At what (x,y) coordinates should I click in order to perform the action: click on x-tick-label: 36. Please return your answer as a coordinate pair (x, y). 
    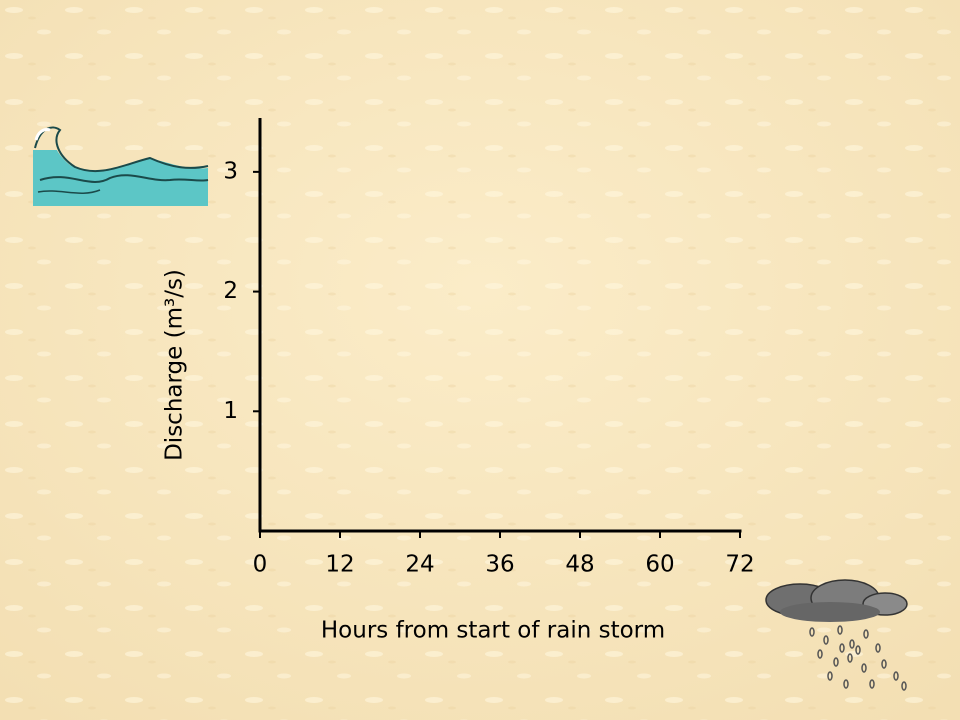
    Looking at the image, I should click on (499, 565).